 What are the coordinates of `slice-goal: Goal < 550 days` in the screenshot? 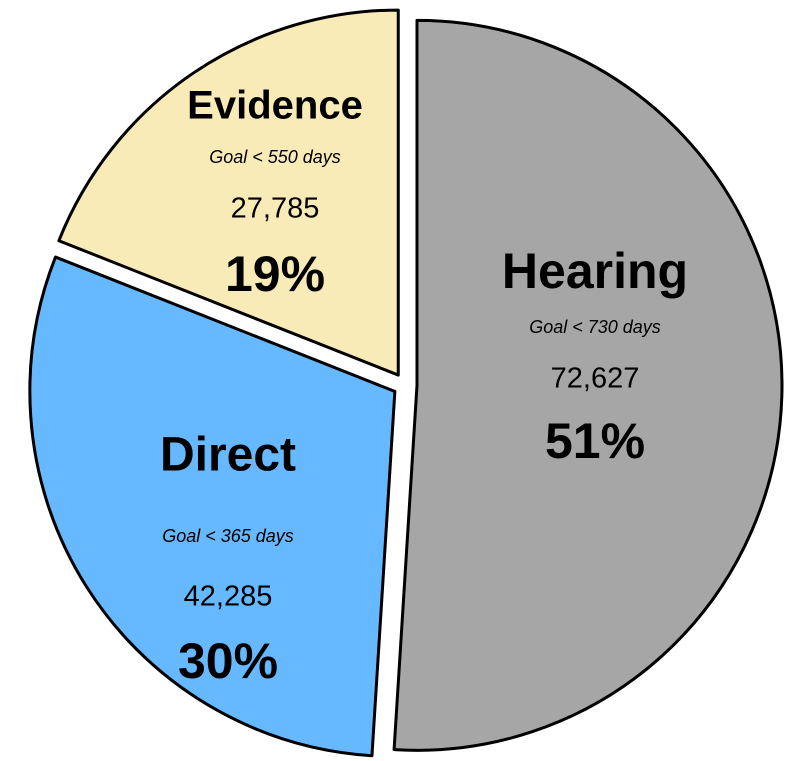 It's located at (275, 157).